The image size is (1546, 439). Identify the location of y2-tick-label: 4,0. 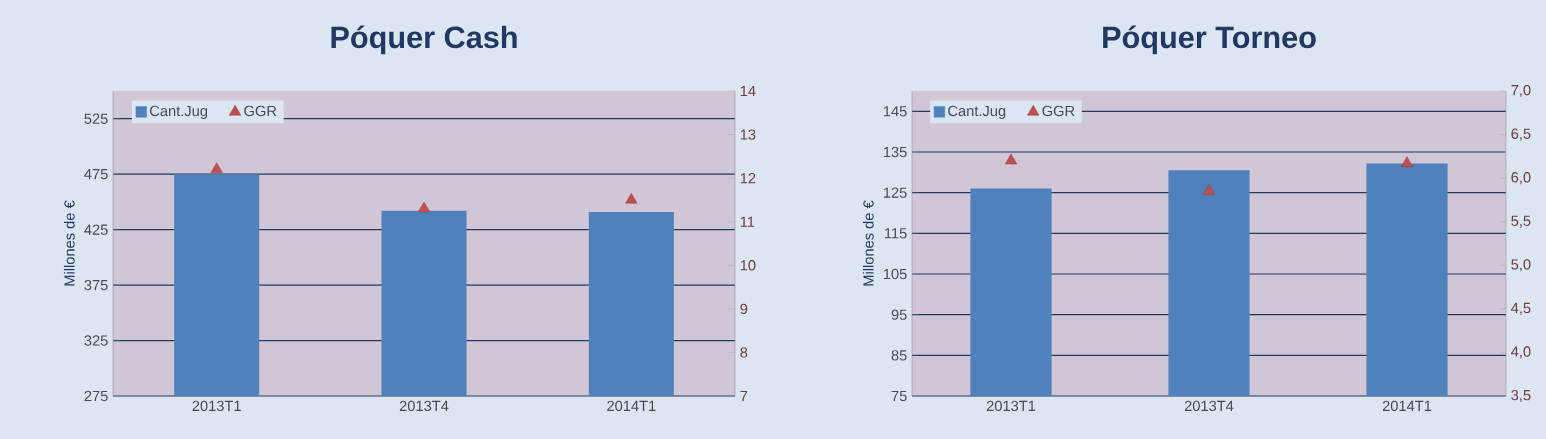
(1521, 352).